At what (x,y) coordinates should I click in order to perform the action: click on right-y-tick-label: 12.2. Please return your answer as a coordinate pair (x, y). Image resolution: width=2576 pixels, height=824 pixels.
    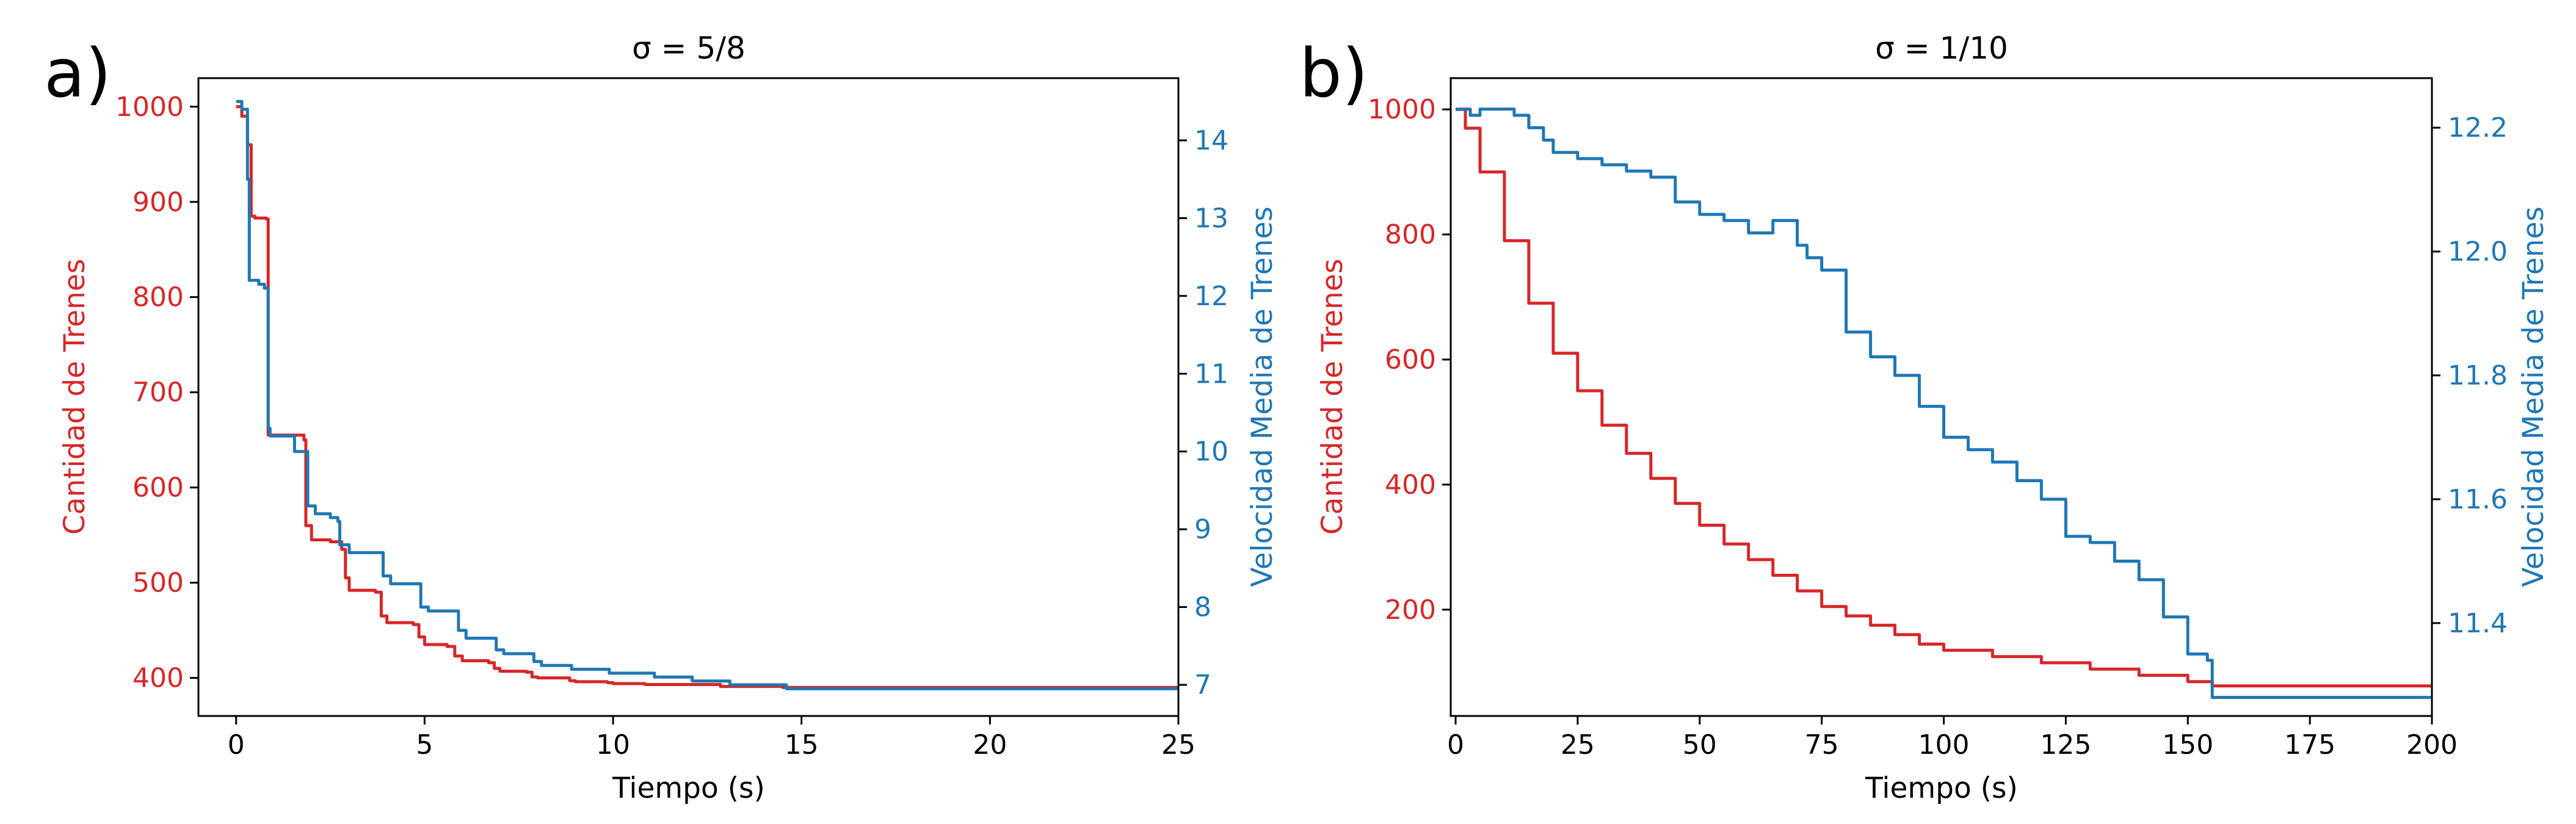
    Looking at the image, I should click on (2478, 127).